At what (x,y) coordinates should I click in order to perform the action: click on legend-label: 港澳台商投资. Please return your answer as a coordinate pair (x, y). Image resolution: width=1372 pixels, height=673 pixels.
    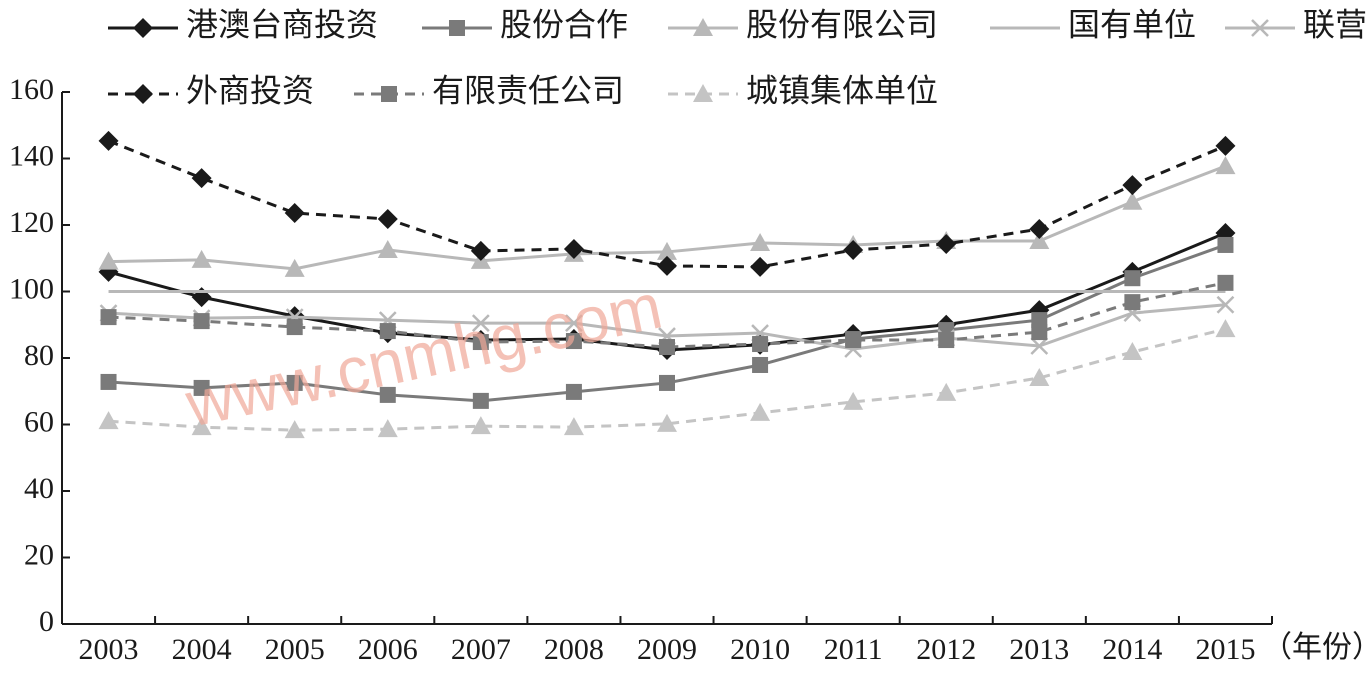
    Looking at the image, I should click on (282, 24).